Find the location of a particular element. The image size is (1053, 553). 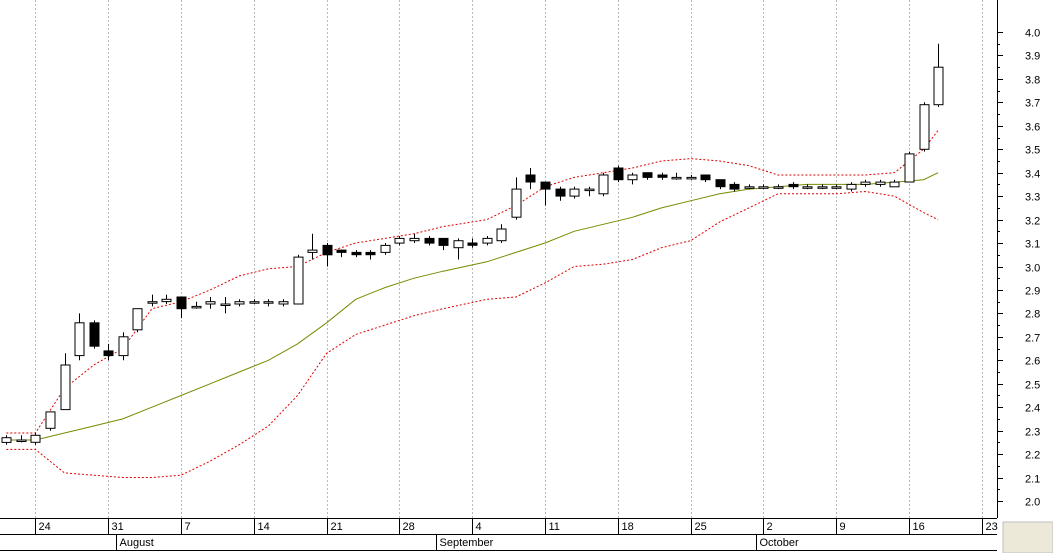

x-tick-label: 4 is located at coordinates (479, 527).